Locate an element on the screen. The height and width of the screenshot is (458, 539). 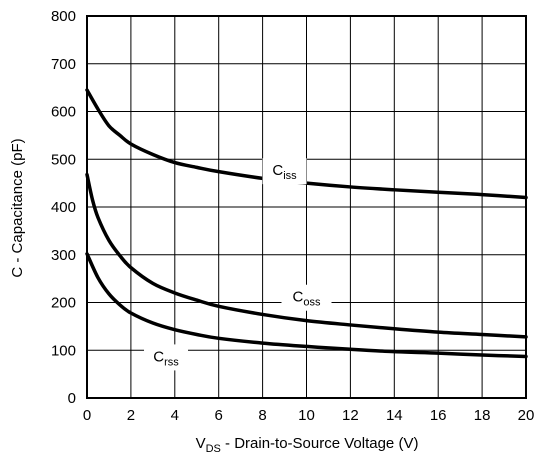
series-label-text: Crss is located at coordinates (166, 358).